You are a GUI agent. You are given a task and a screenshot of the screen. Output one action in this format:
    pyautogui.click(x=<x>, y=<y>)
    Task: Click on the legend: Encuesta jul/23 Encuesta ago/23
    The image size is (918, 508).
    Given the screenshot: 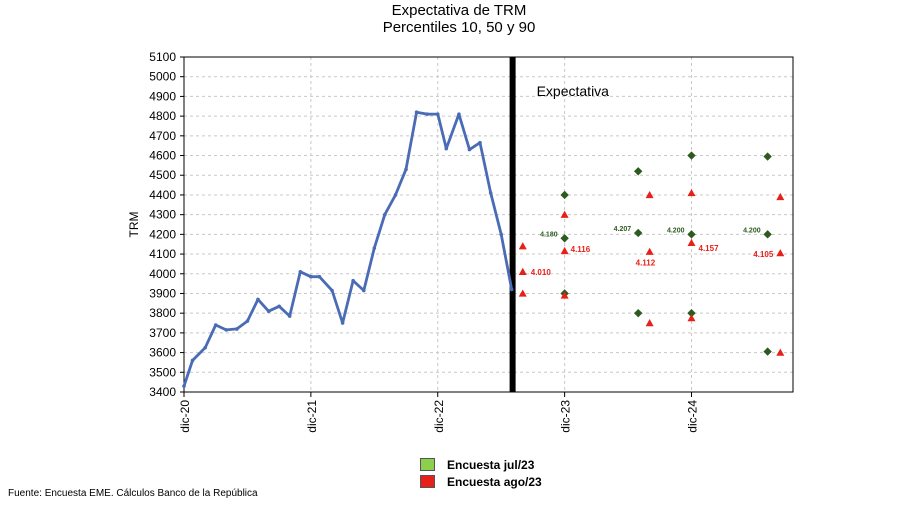 What is the action you would take?
    pyautogui.click(x=481, y=473)
    